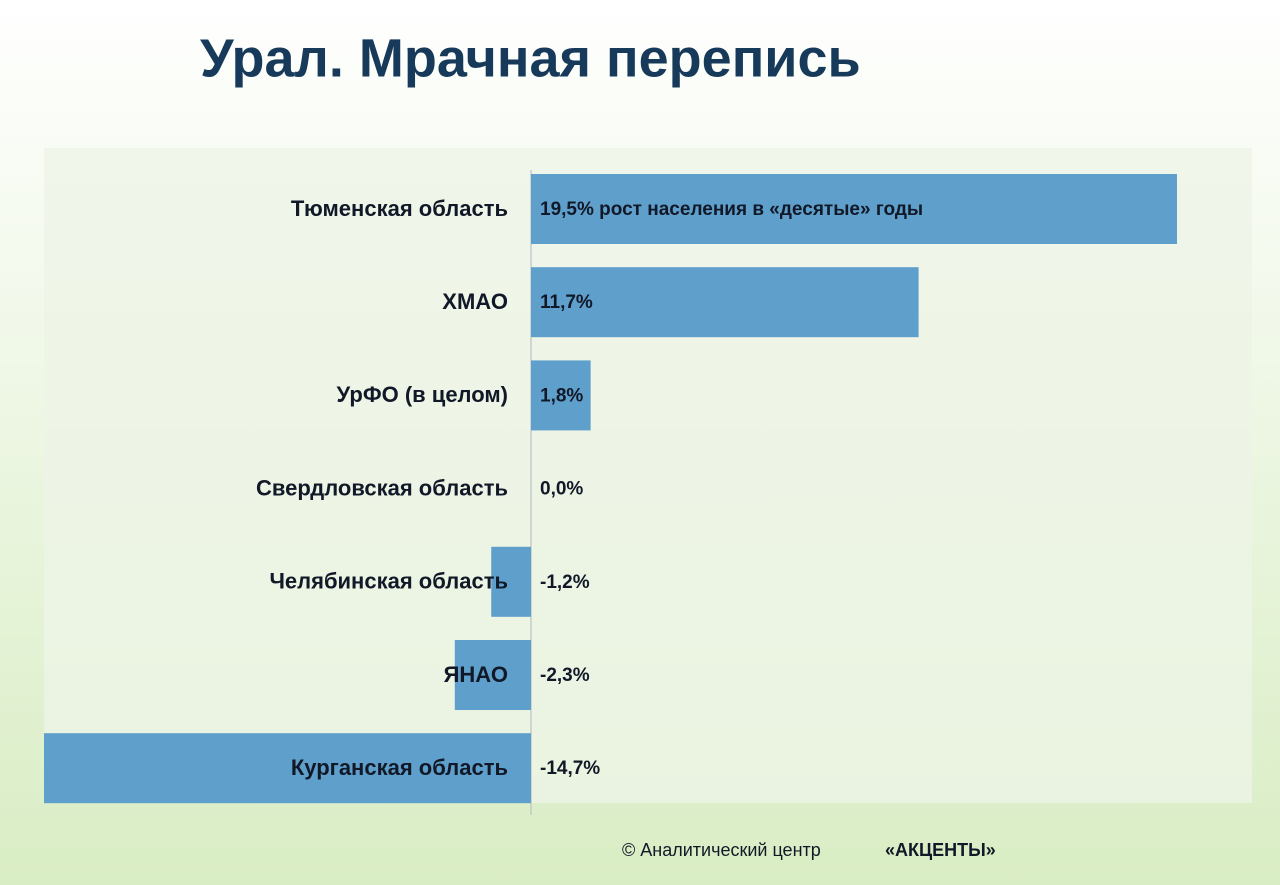  Describe the element at coordinates (399, 208) in the screenshot. I see `category-label: Тюменская область` at that location.